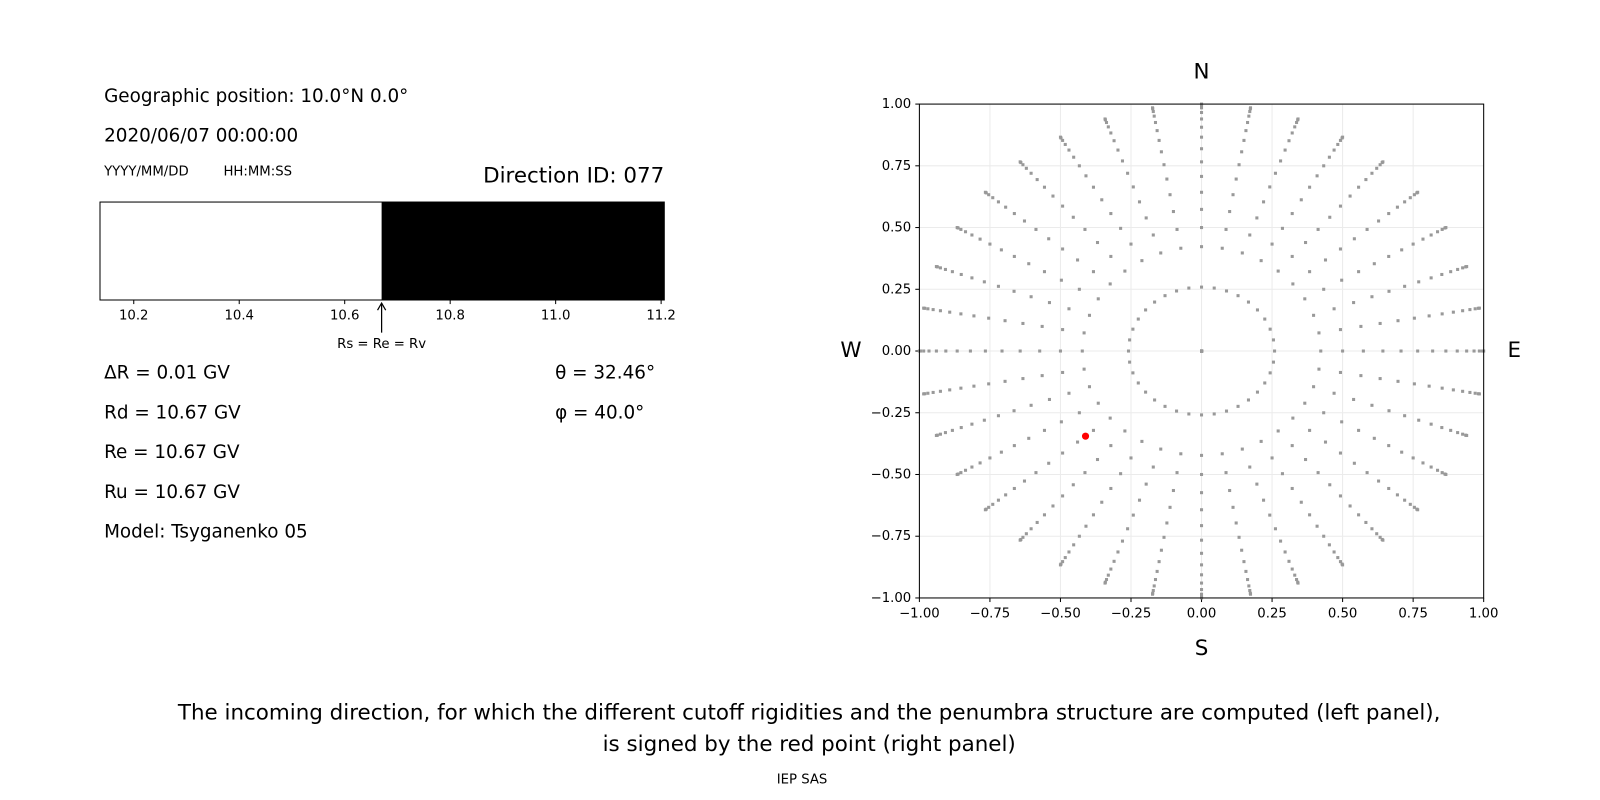 This screenshot has width=1600, height=800. Describe the element at coordinates (897, 166) in the screenshot. I see `y-tick-label: 0.75` at that location.